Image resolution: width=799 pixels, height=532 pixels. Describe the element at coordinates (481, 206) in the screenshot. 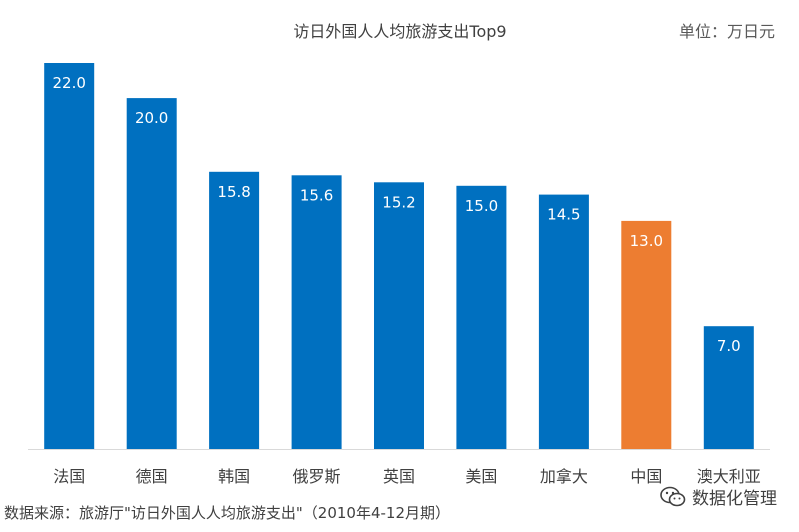

I see `data-label-6: 15.0` at that location.